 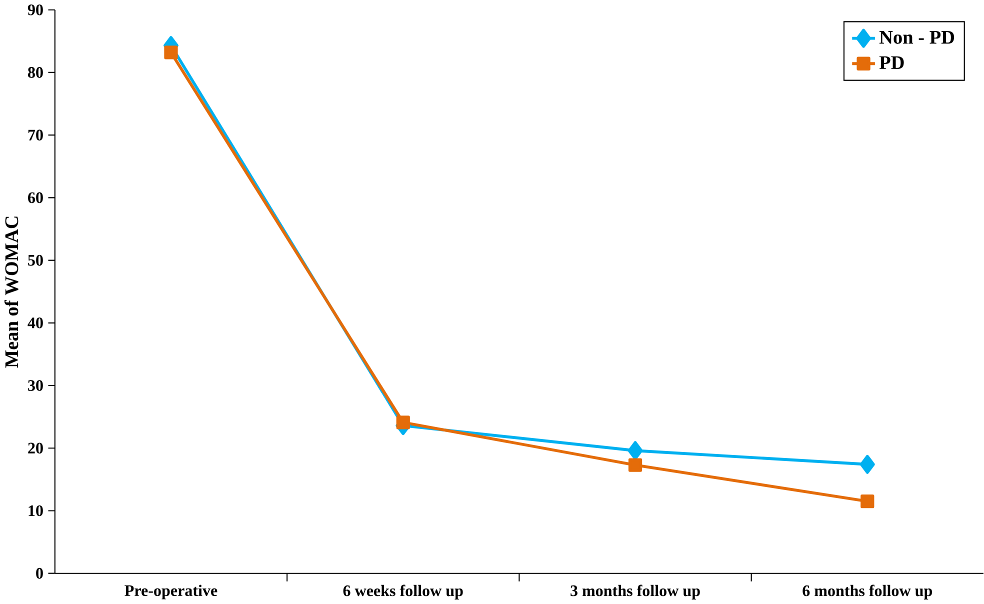 What do you see at coordinates (891, 63) in the screenshot?
I see `legend-label: PD` at bounding box center [891, 63].